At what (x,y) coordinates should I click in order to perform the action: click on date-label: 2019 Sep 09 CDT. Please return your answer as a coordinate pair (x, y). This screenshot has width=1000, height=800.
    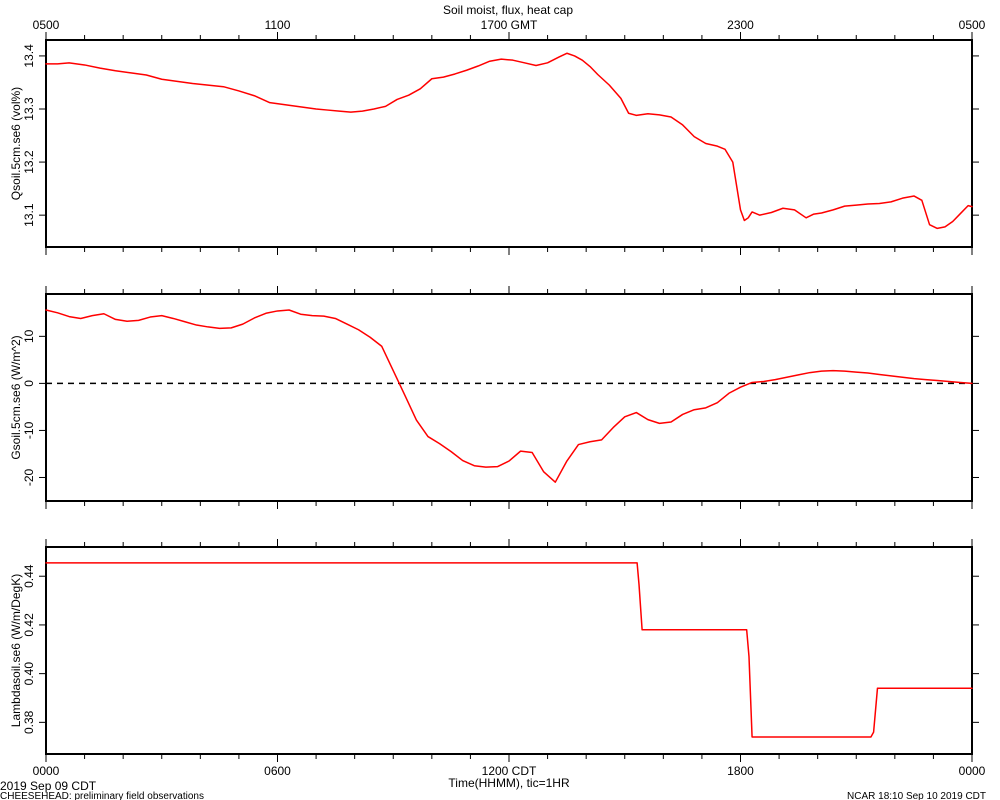
    Looking at the image, I should click on (48, 786).